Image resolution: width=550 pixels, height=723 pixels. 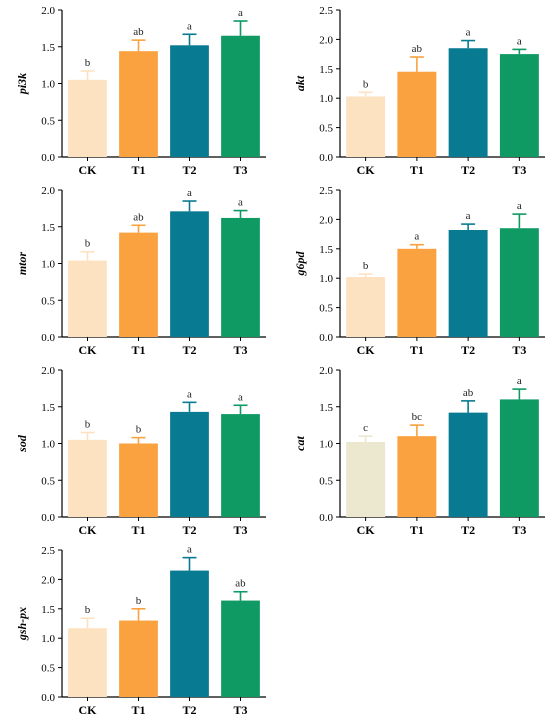 What do you see at coordinates (22, 443) in the screenshot?
I see `y-axis-label: sod` at bounding box center [22, 443].